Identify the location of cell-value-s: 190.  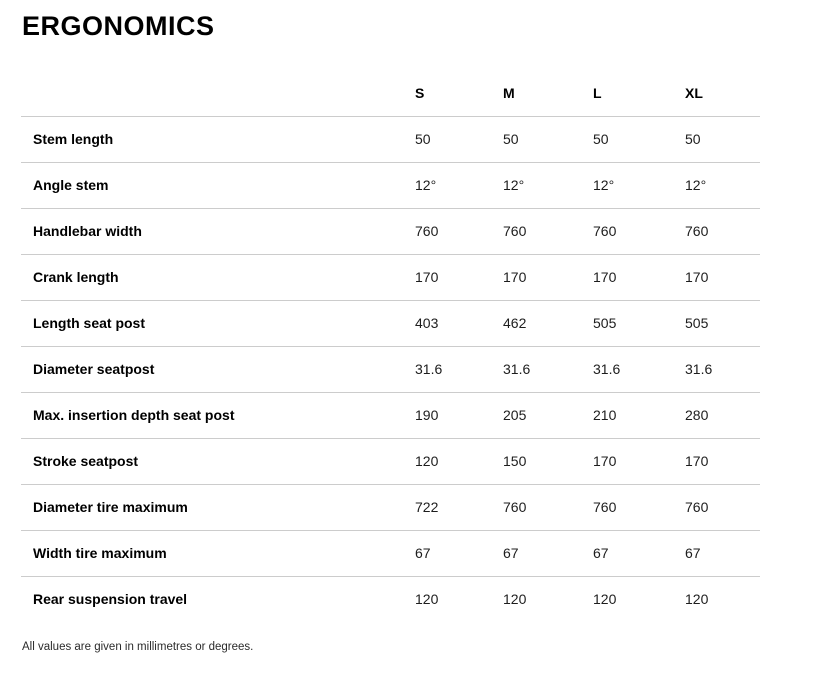
(427, 415).